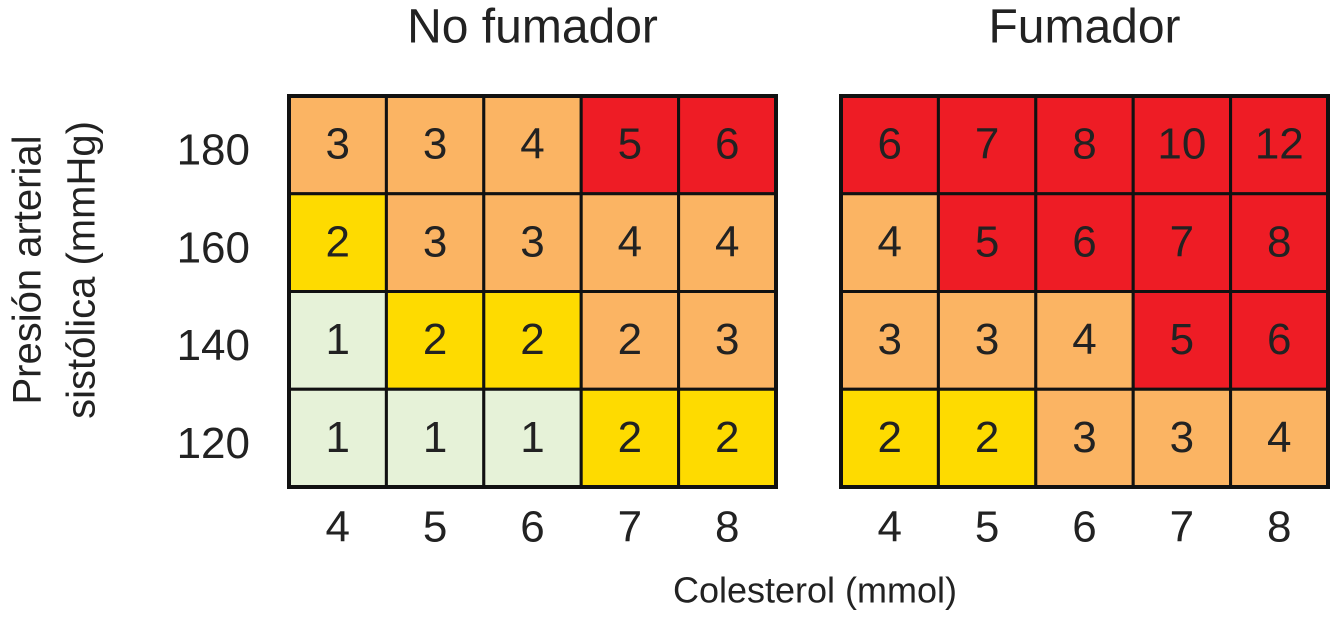 The image size is (1333, 620). Describe the element at coordinates (815, 590) in the screenshot. I see `x-axis-label: Colesterol (mmol)` at that location.